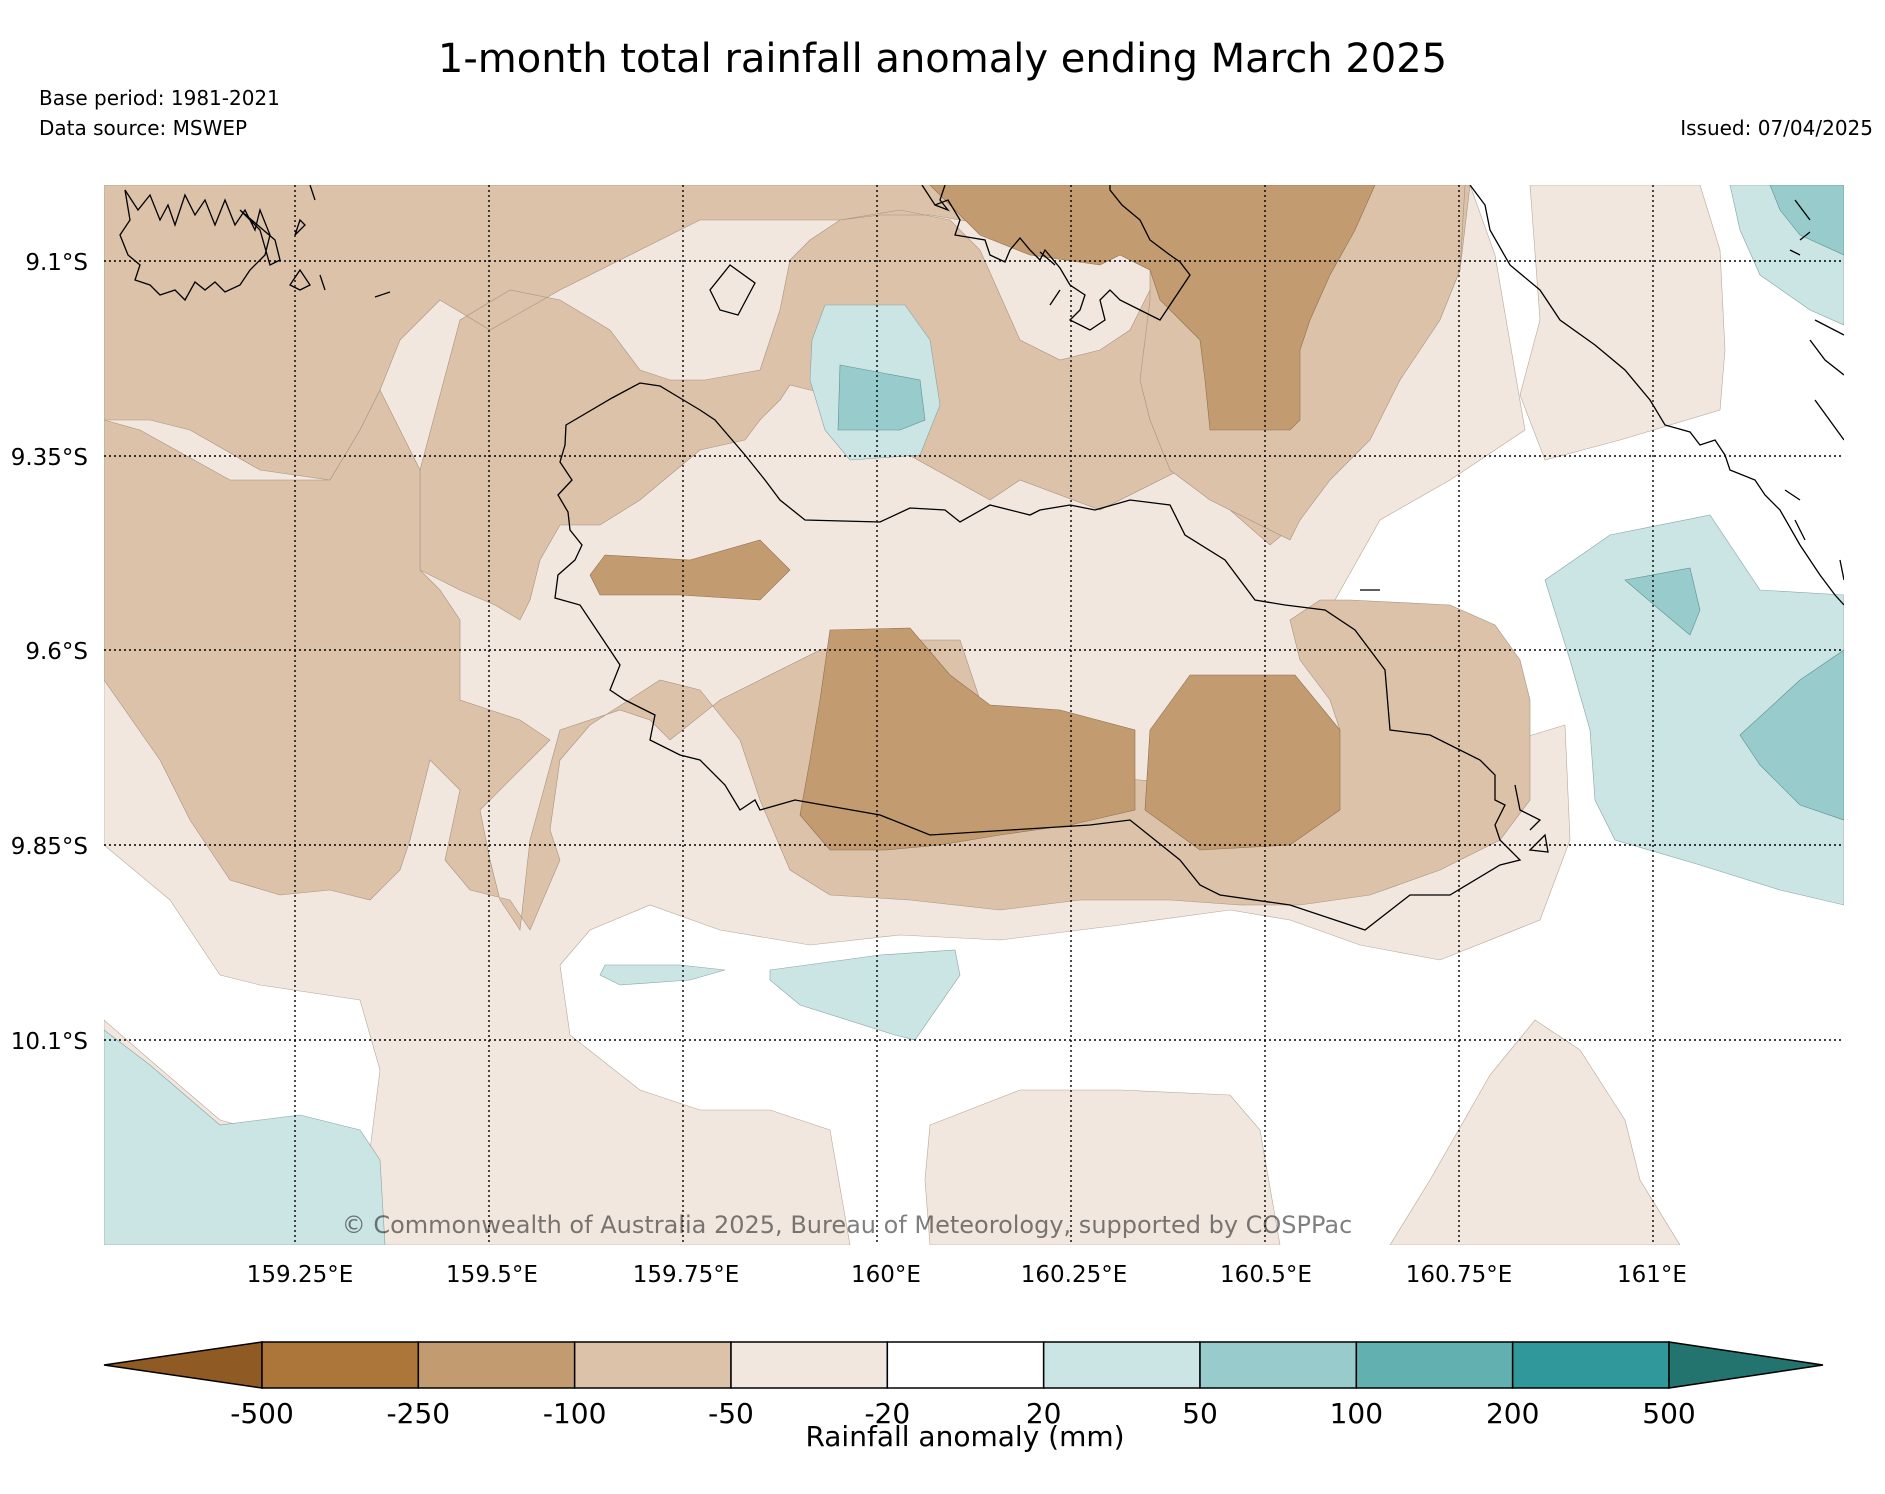 This screenshot has width=1885, height=1494. I want to click on lon-label: 160.25°E, so click(1074, 1275).